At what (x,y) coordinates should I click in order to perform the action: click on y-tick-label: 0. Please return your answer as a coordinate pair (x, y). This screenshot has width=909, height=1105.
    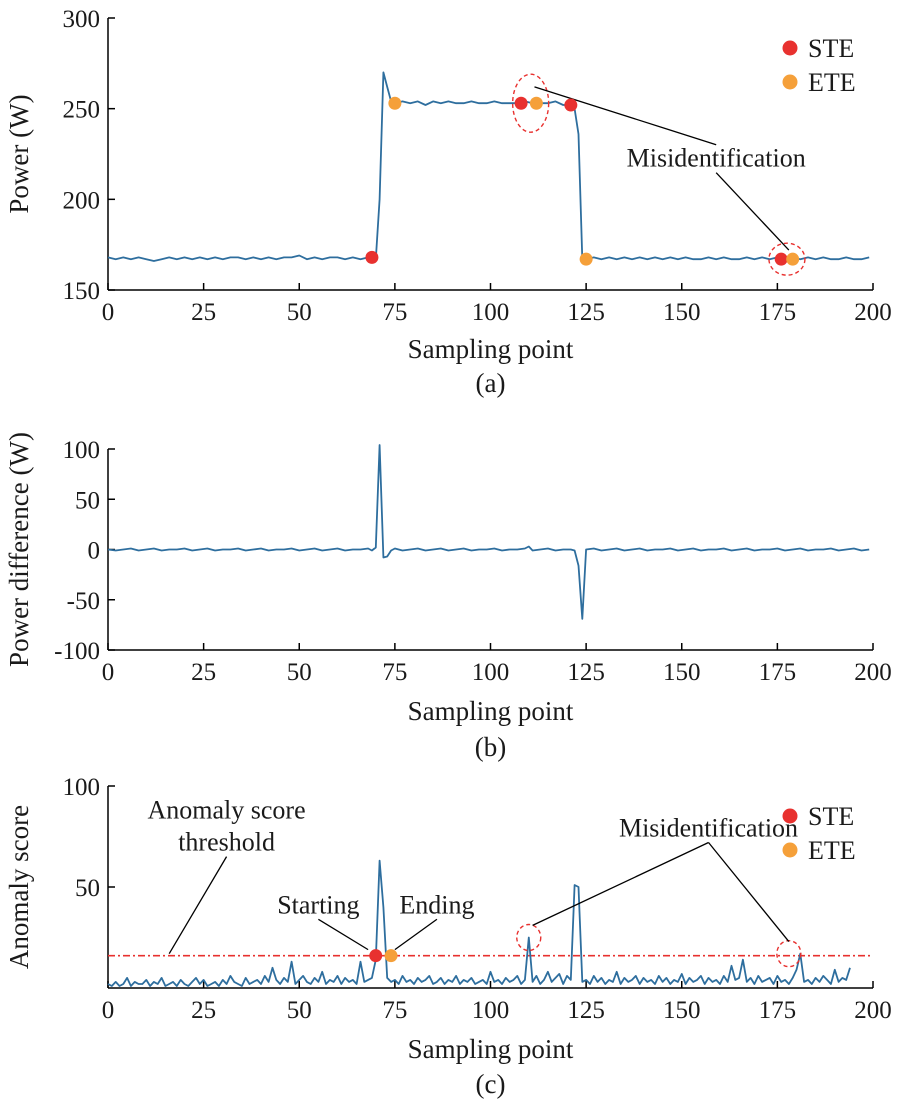
    Looking at the image, I should click on (94, 551).